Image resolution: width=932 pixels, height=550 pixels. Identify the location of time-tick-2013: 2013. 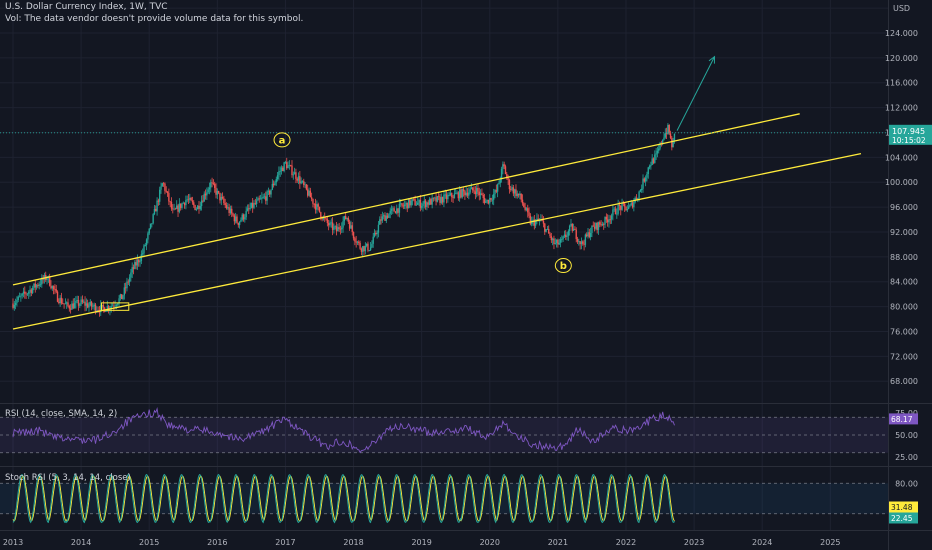
(13, 542).